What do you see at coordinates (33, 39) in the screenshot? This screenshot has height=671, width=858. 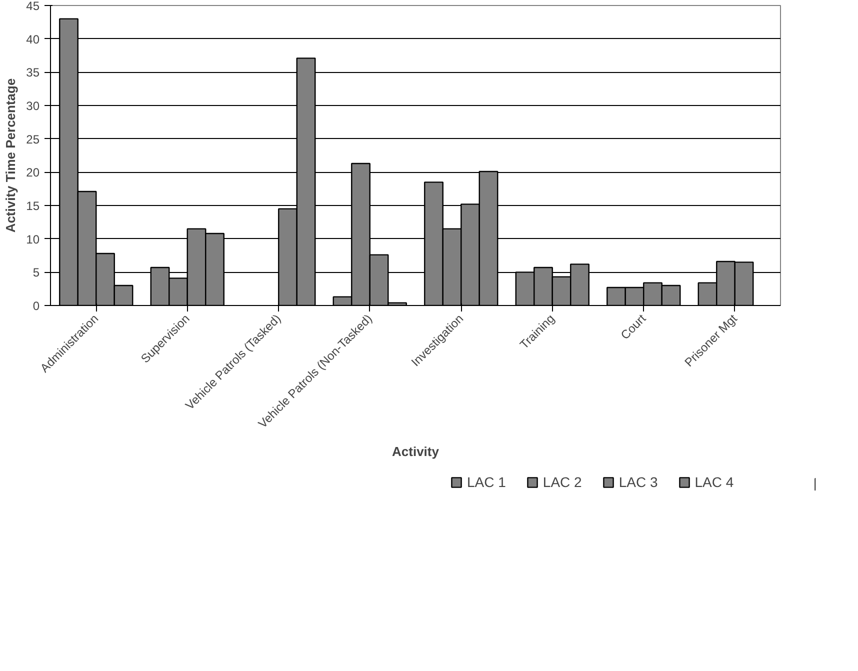 I see `y-tick-label: 40` at bounding box center [33, 39].